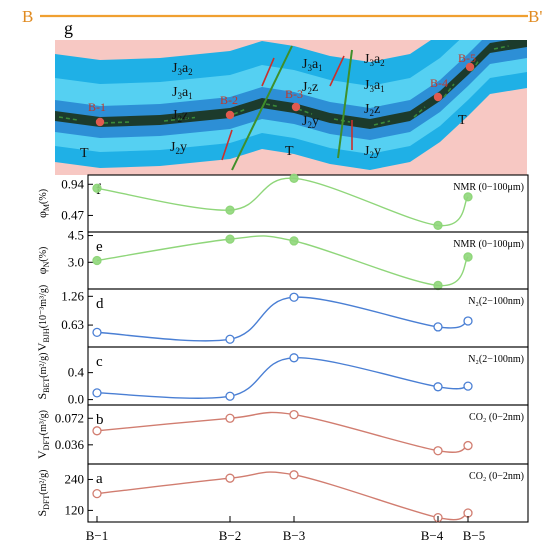 This screenshot has width=550, height=550. Describe the element at coordinates (75, 509) in the screenshot. I see `y-tick-label: 120` at that location.